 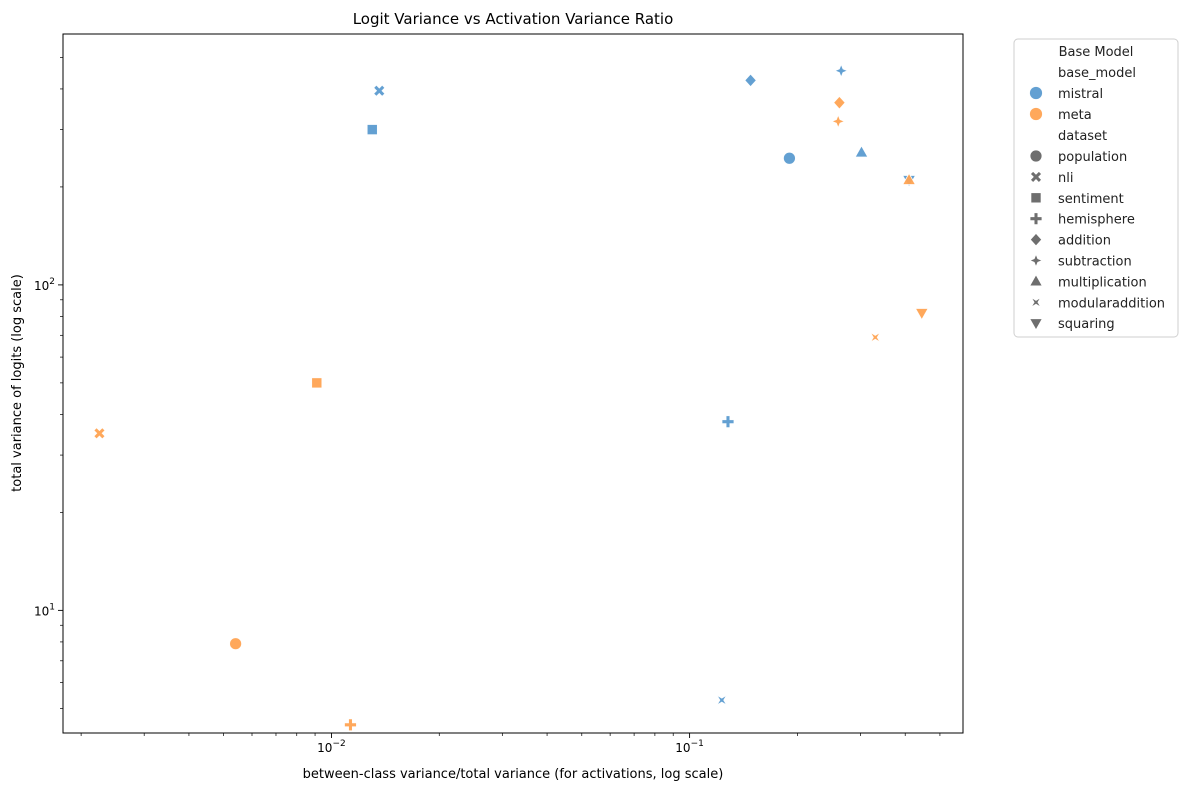 I want to click on point-mistral-nli, so click(x=379, y=90).